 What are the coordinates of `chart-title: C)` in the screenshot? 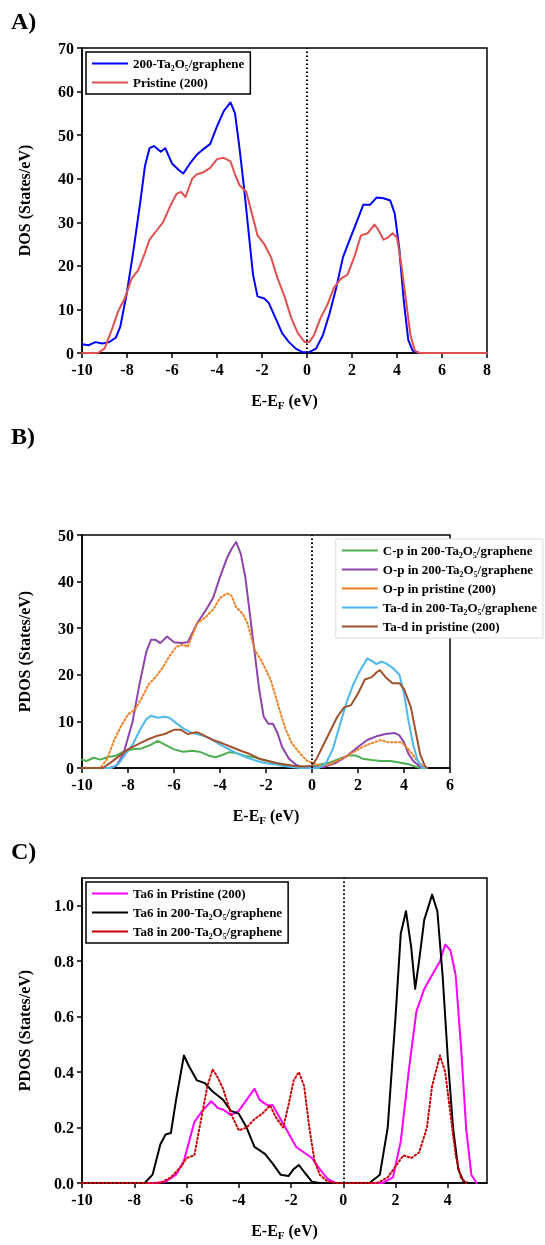 It's located at (24, 851).